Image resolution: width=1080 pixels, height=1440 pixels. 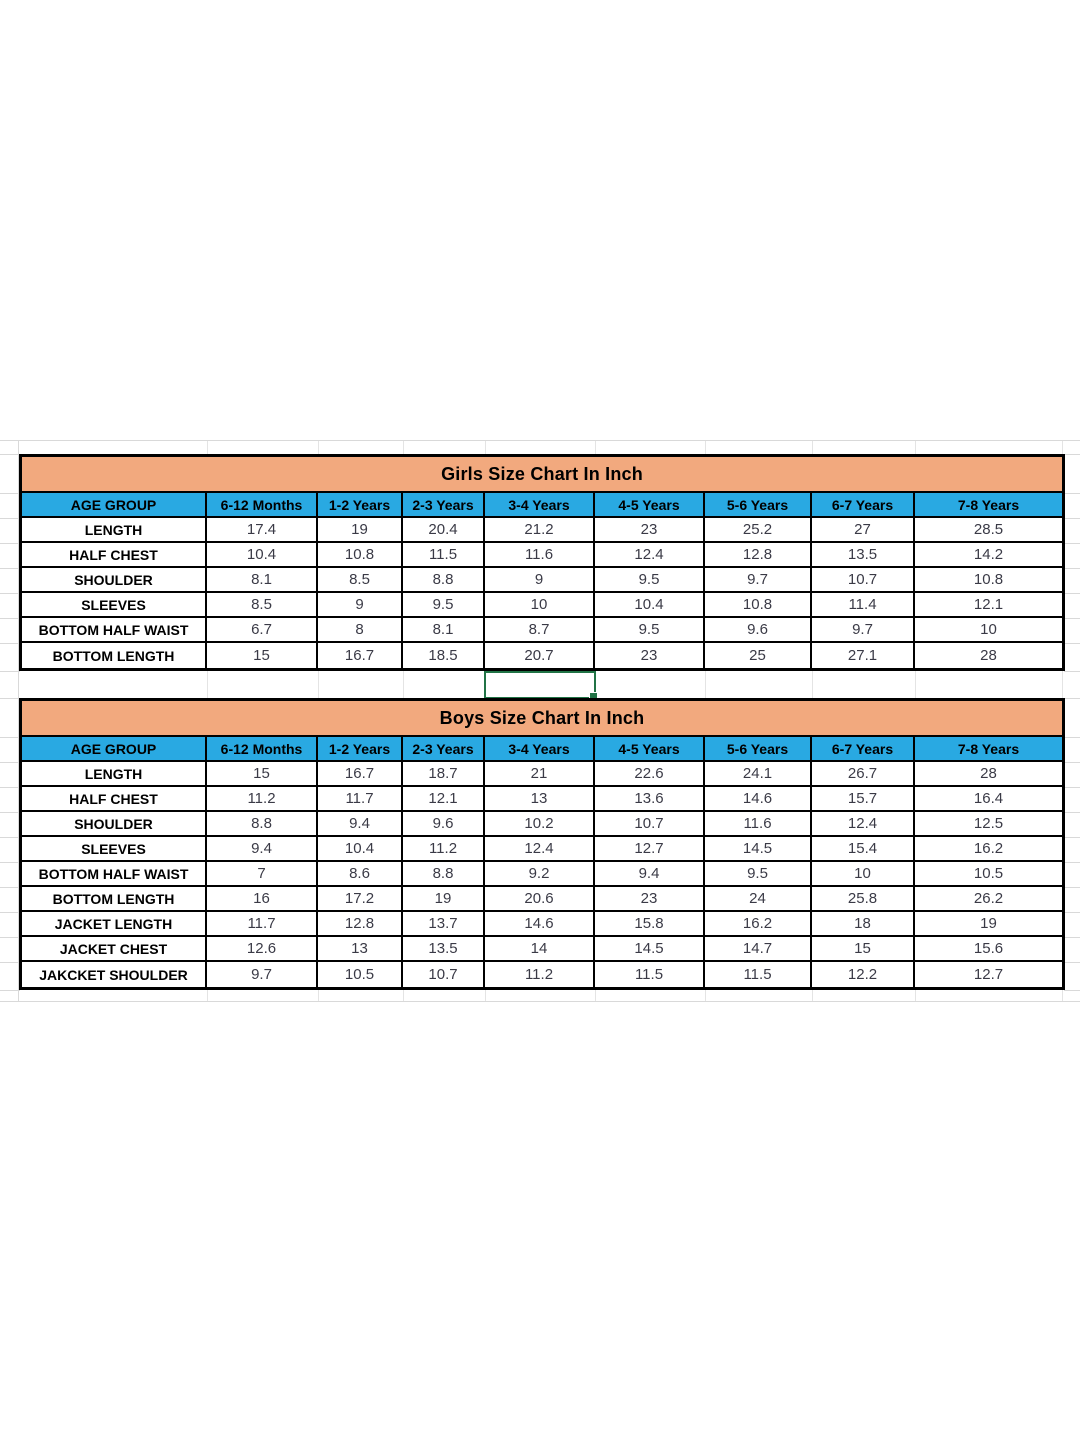 I want to click on value-cell: 15.4, so click(x=863, y=849).